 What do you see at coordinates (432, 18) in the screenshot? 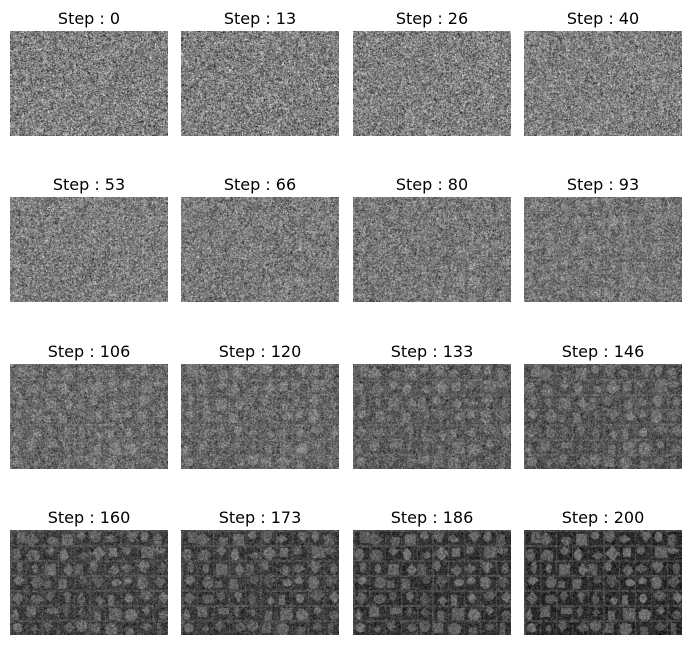
I see `panel-title: Step : 26` at bounding box center [432, 18].